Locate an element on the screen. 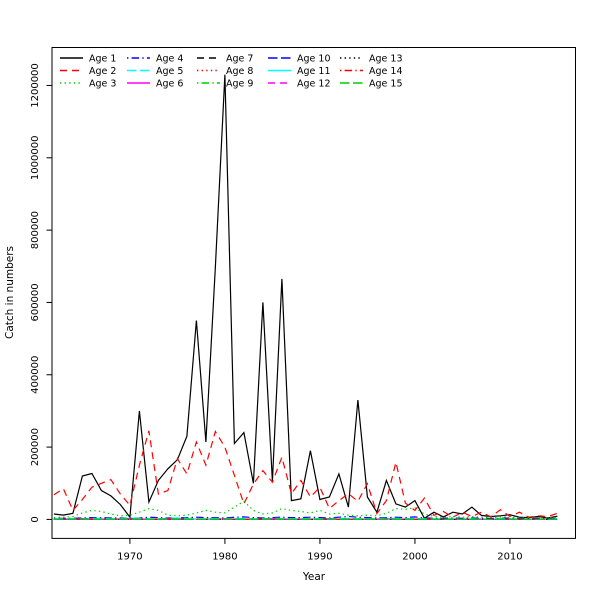 The width and height of the screenshot is (600, 600). legend-entry-age-10: Age 10 is located at coordinates (299, 59).